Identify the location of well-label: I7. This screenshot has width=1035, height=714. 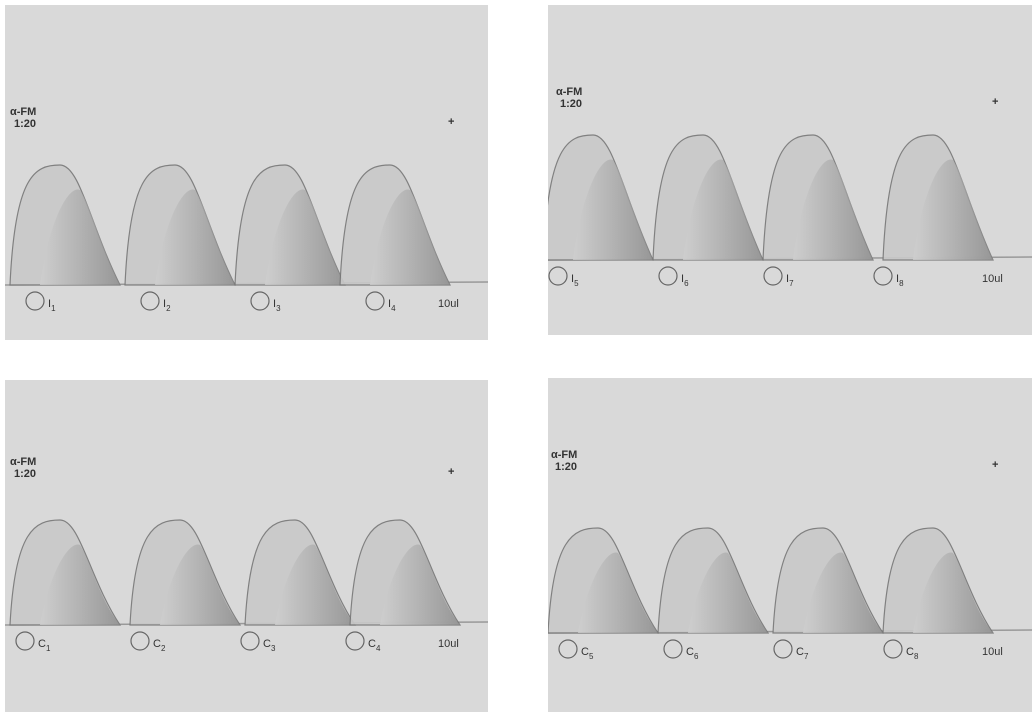
(790, 280).